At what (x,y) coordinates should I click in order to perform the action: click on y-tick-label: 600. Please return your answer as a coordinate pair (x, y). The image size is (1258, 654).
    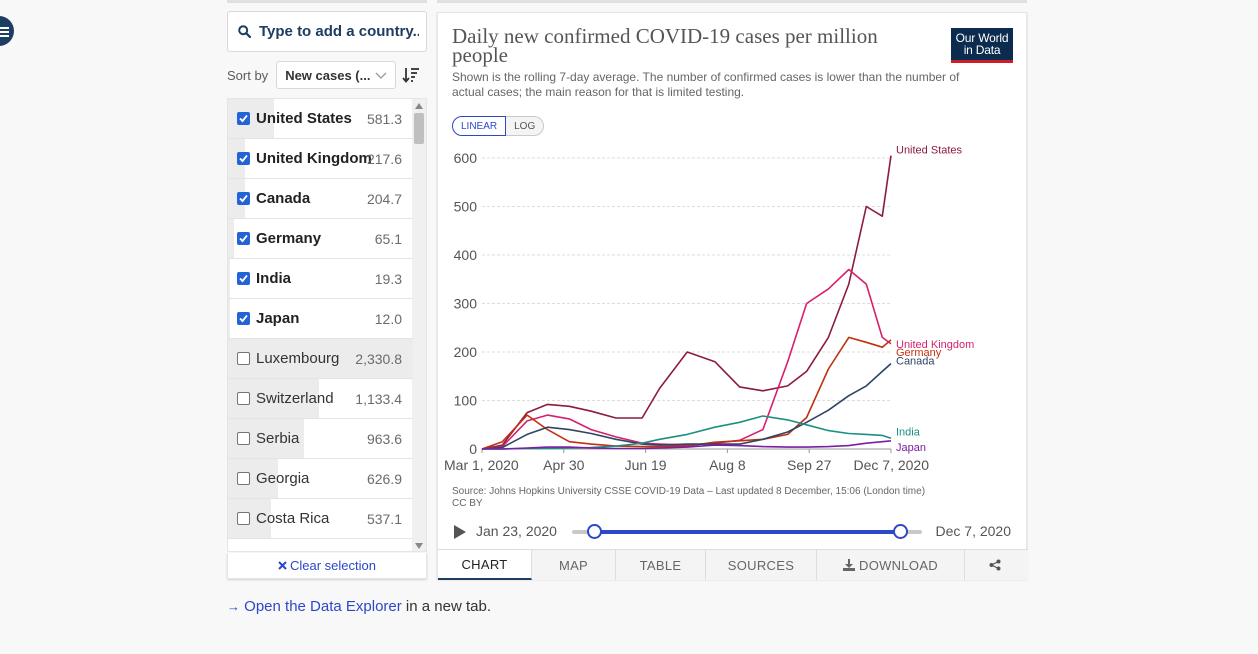
    Looking at the image, I should click on (466, 158).